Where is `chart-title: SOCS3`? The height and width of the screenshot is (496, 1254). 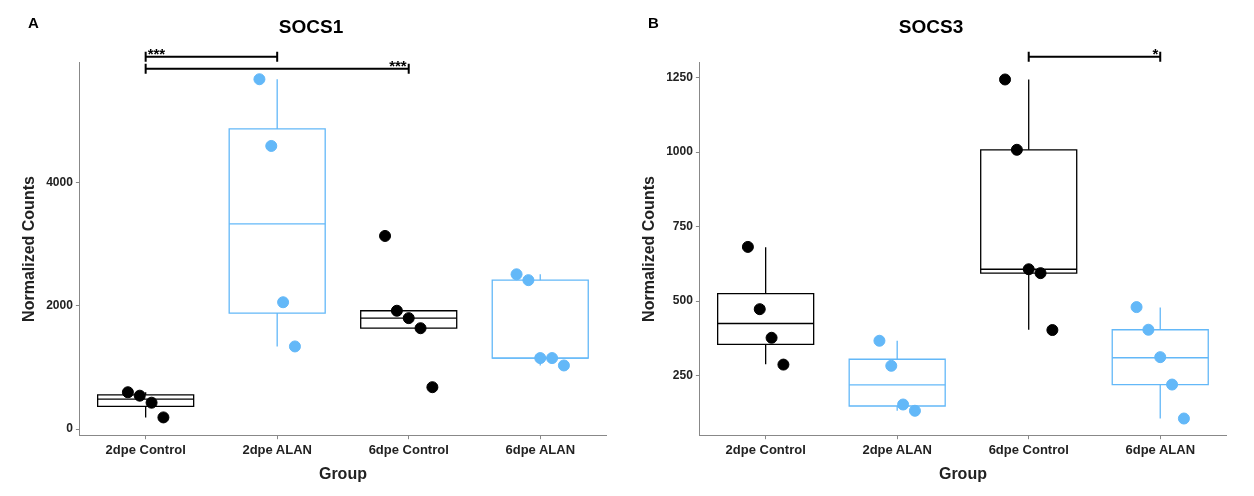
chart-title: SOCS3 is located at coordinates (931, 26).